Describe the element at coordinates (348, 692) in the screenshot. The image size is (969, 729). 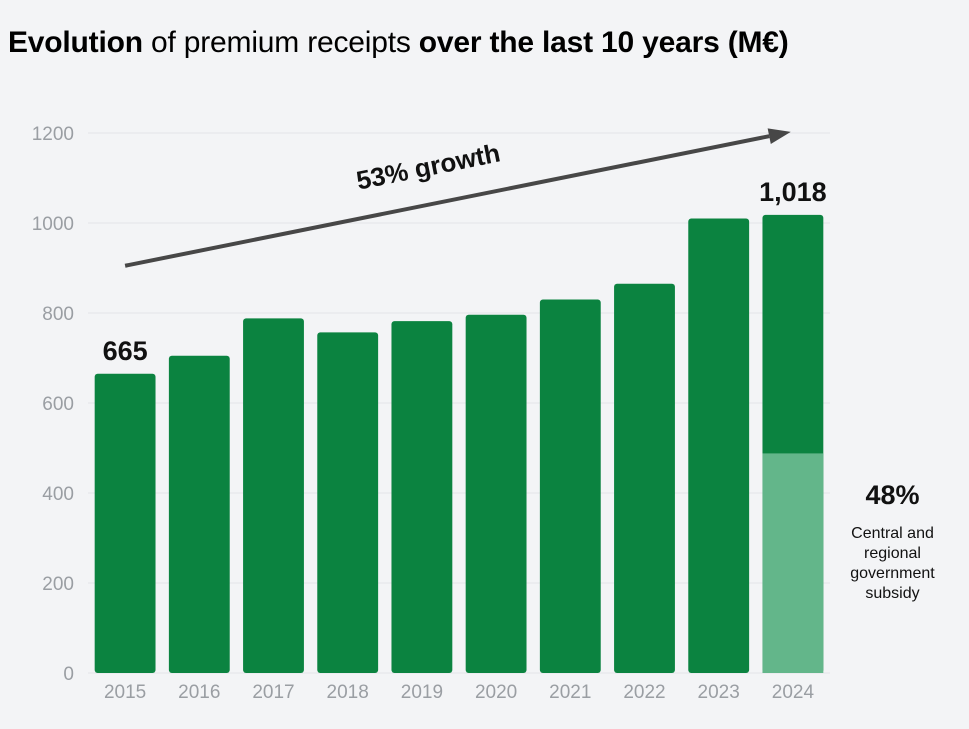
I see `x-tick-2018: 2018` at that location.